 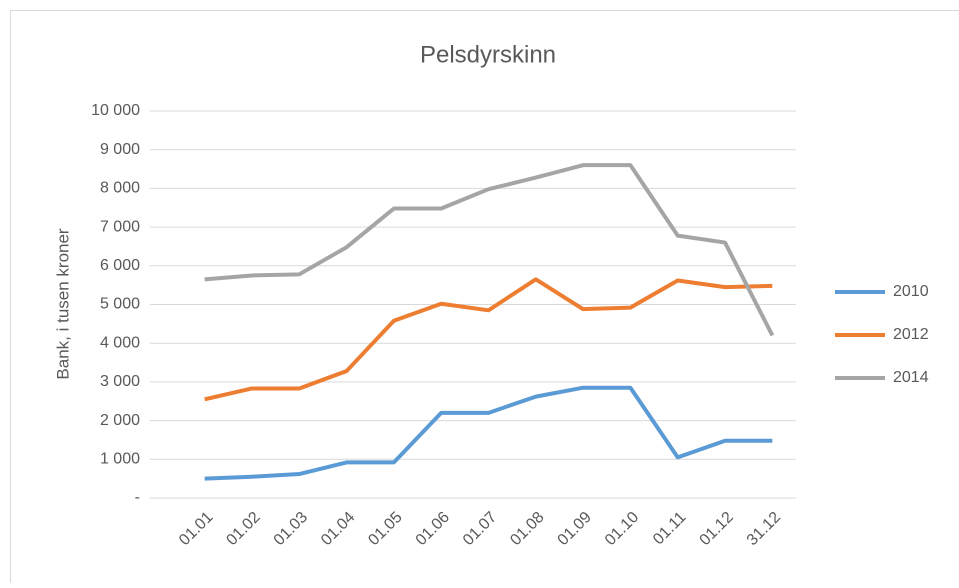 What do you see at coordinates (911, 291) in the screenshot?
I see `legend-label: 2010` at bounding box center [911, 291].